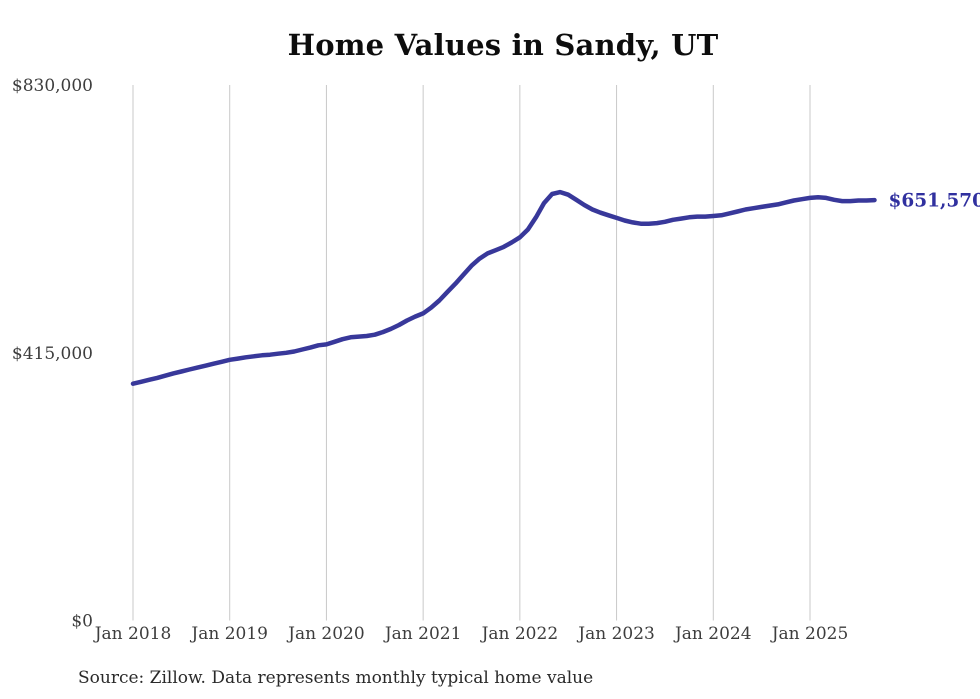 The width and height of the screenshot is (980, 699). I want to click on y-tick-label: $0, so click(82, 622).